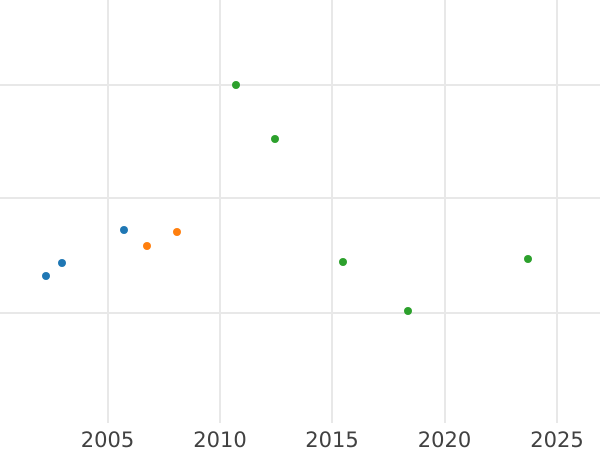 The height and width of the screenshot is (450, 600). I want to click on x-tick-label: 2020, so click(444, 439).